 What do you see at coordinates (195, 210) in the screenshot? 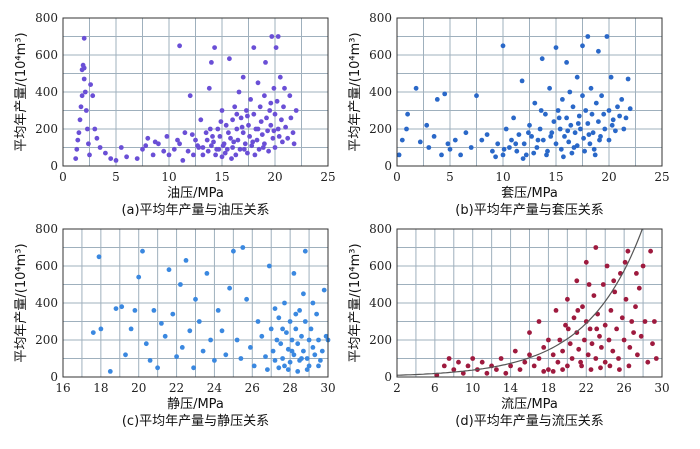
I see `panel-caption: (a)平均年产量与油压关系` at bounding box center [195, 210].